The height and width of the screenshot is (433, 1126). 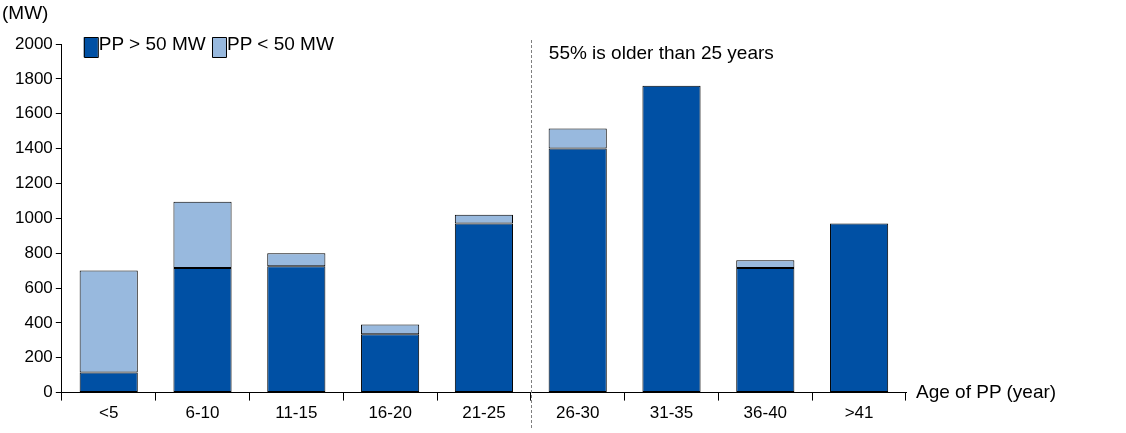 I want to click on legend-label: PP < 50 MW, so click(x=280, y=44).